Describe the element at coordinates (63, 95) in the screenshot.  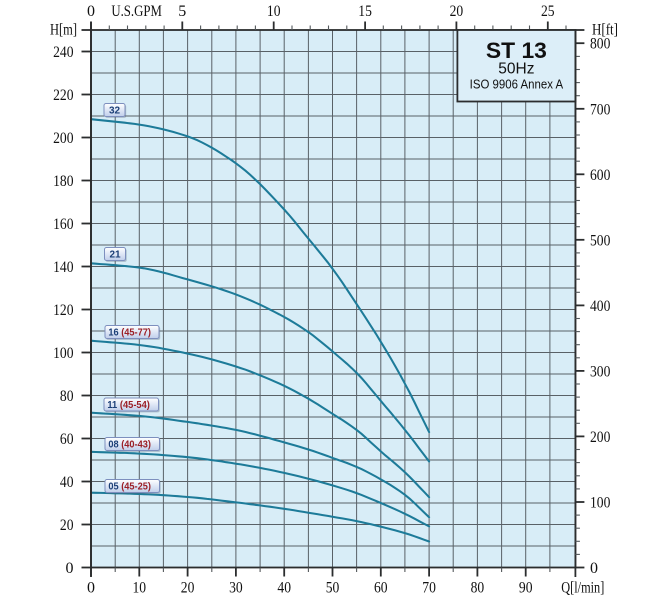
I see `svg-text: 220` at that location.